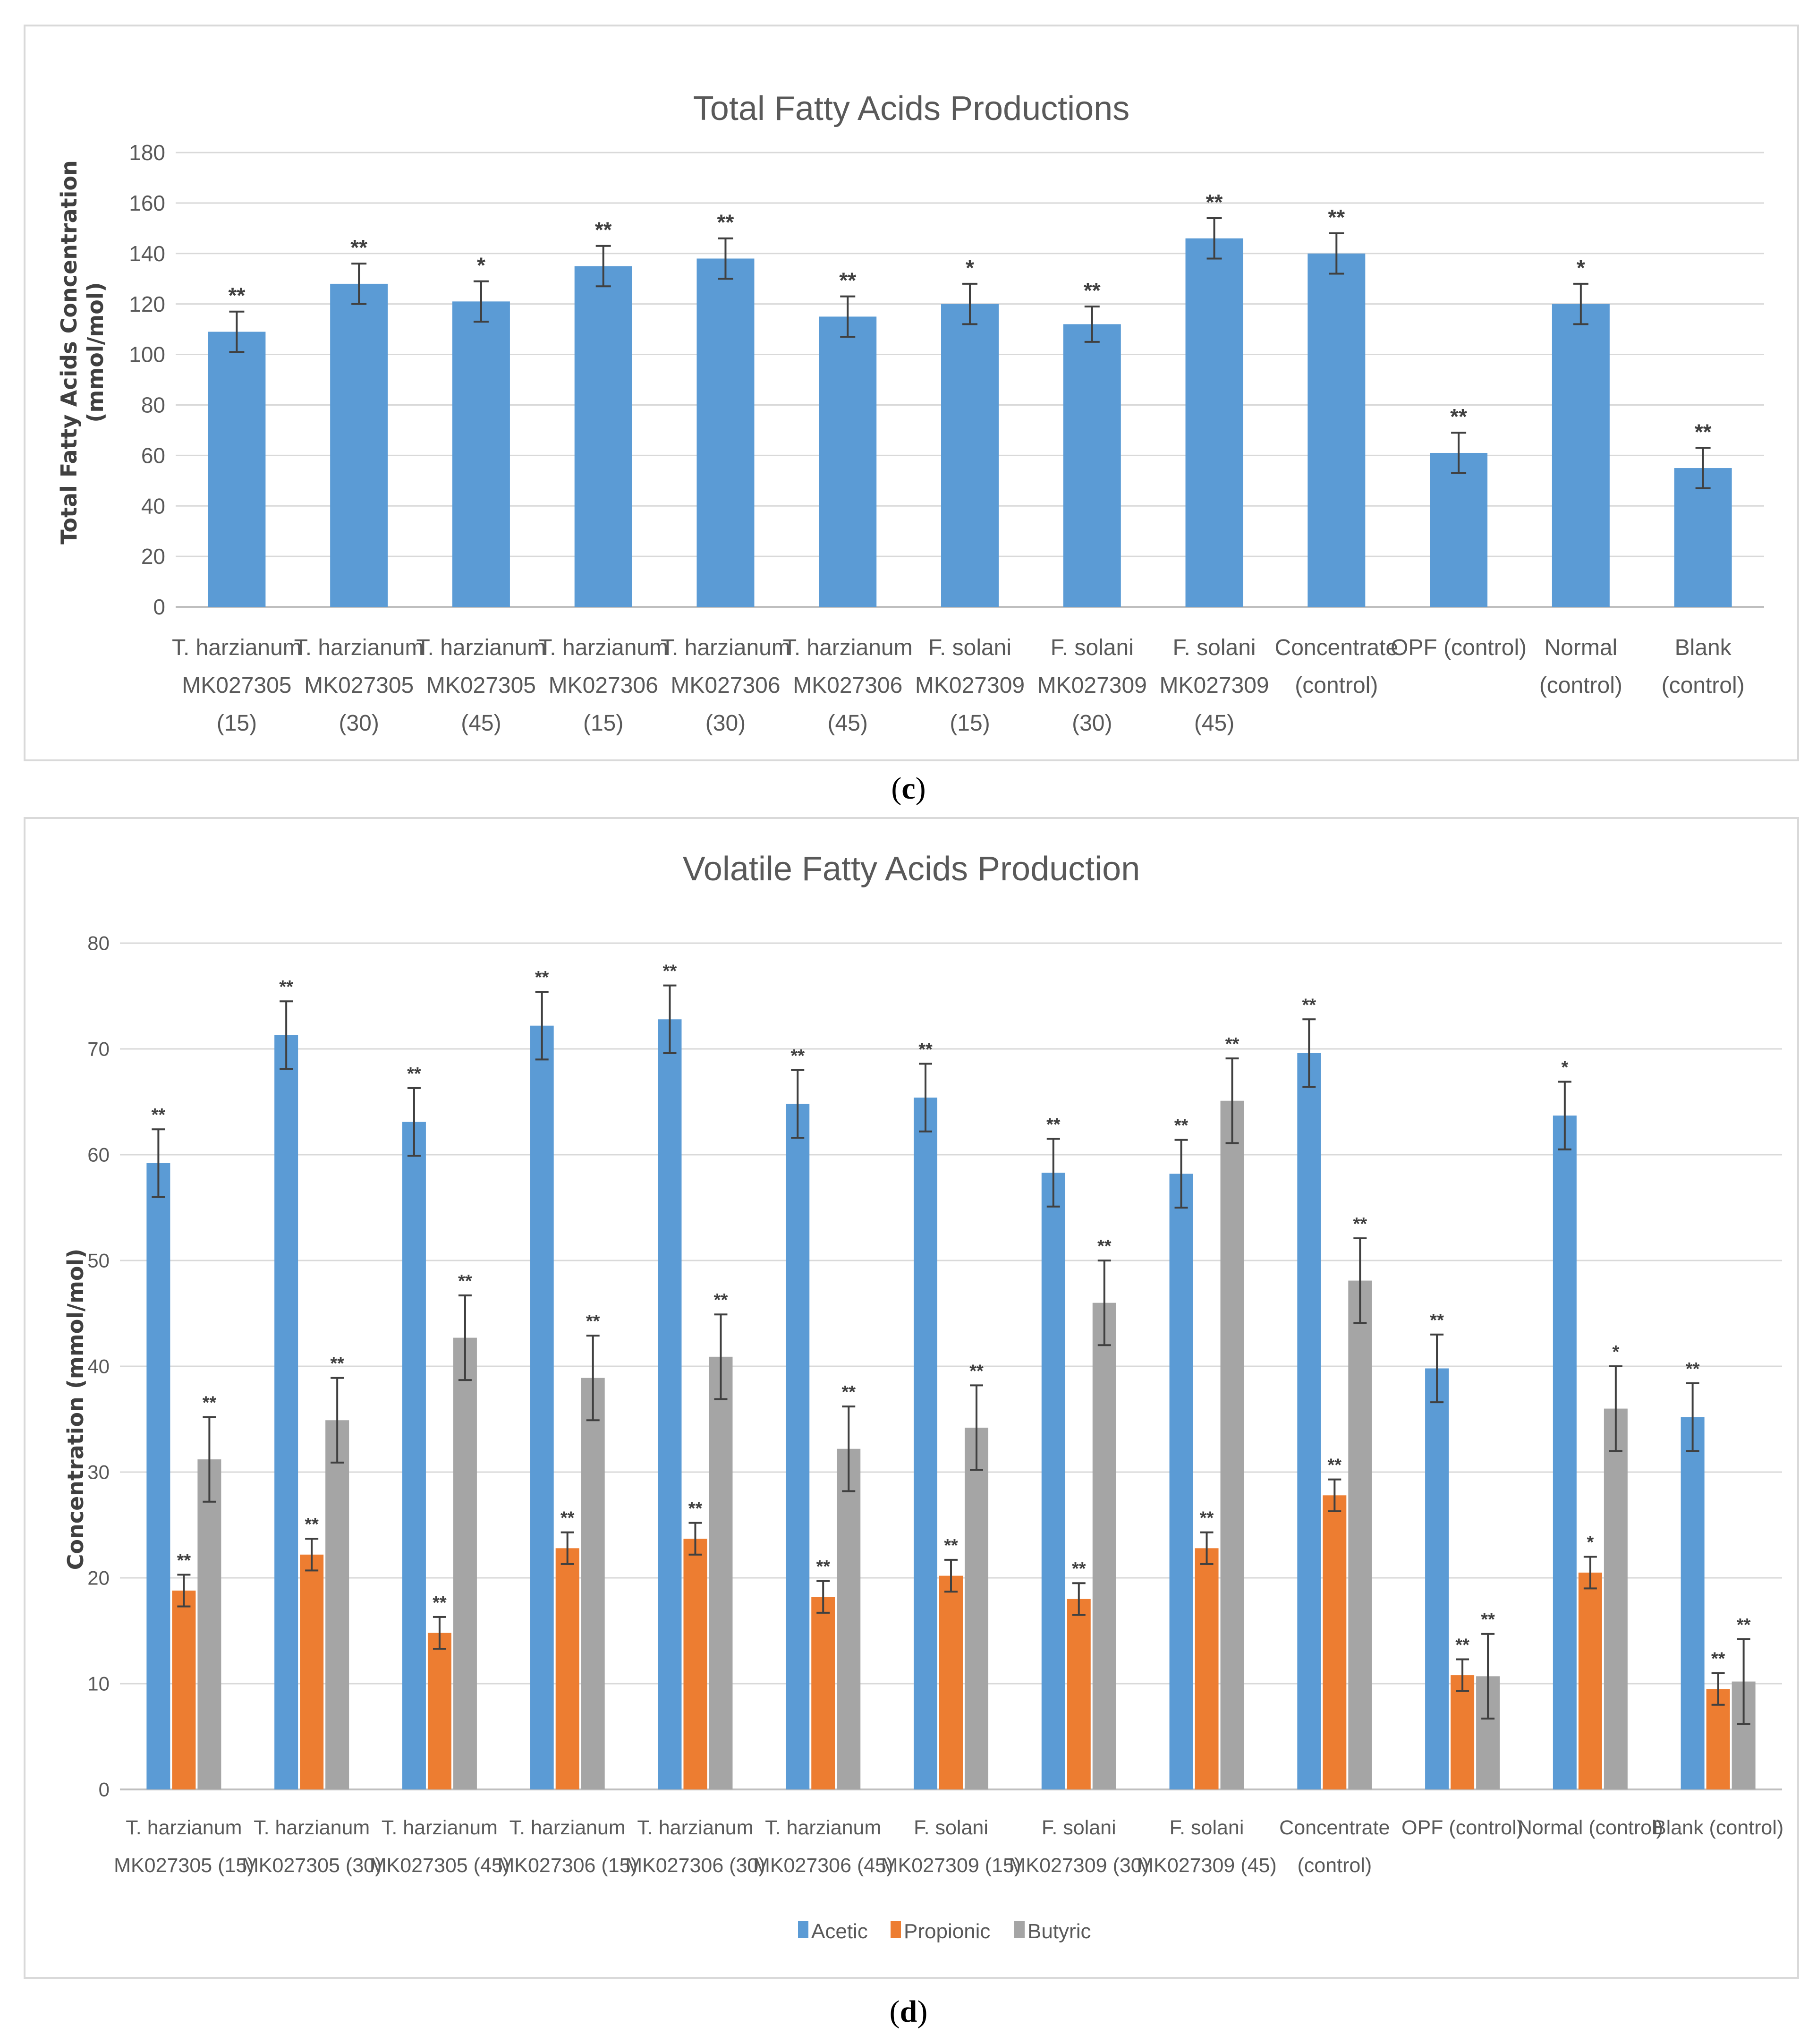 This screenshot has height=2044, width=1817. I want to click on y-tick-label: 70, so click(98, 1049).